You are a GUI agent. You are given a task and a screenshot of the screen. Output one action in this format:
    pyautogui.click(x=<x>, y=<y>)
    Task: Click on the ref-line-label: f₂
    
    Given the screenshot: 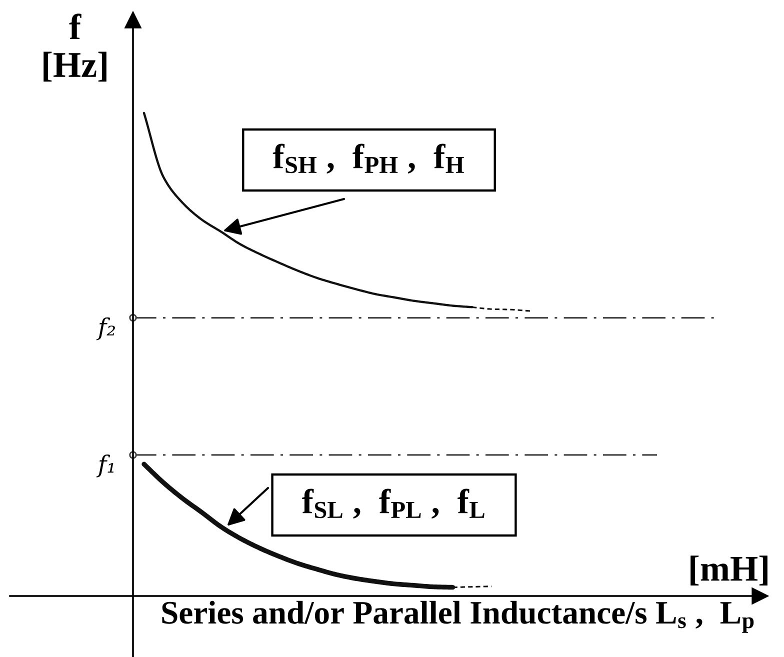 What is the action you would take?
    pyautogui.click(x=105, y=328)
    